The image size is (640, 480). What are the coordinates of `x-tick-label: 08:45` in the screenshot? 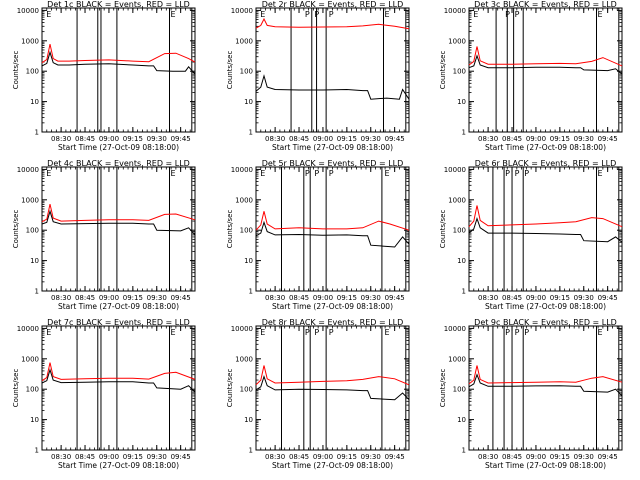 It's located at (512, 139).